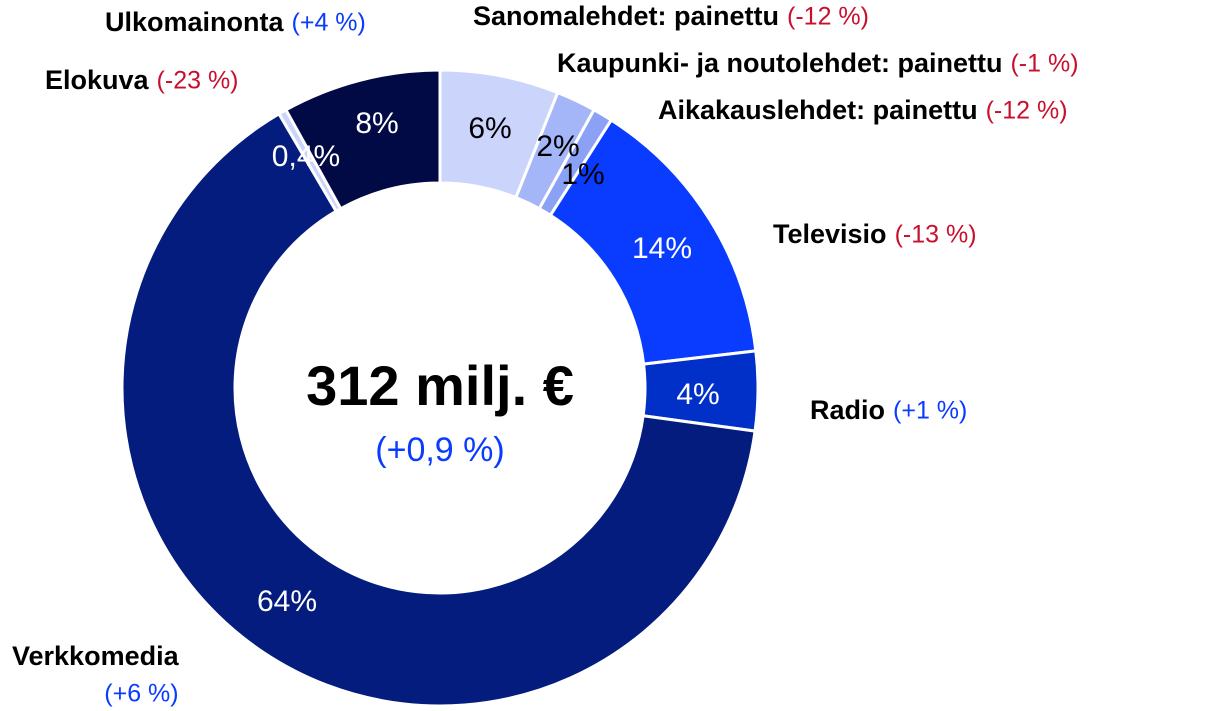 Image resolution: width=1221 pixels, height=711 pixels. Describe the element at coordinates (697, 394) in the screenshot. I see `value-label: 4%` at that location.